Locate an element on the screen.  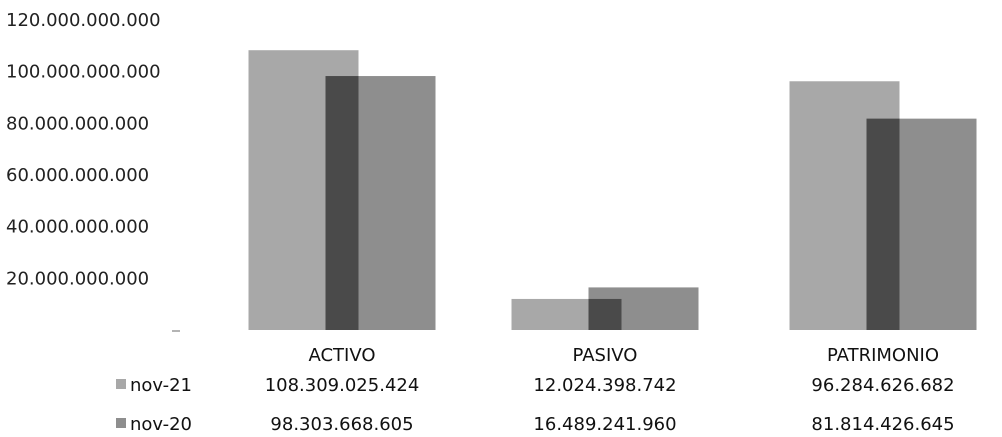
data-table-cell: 98.303.668.605 is located at coordinates (341, 424).